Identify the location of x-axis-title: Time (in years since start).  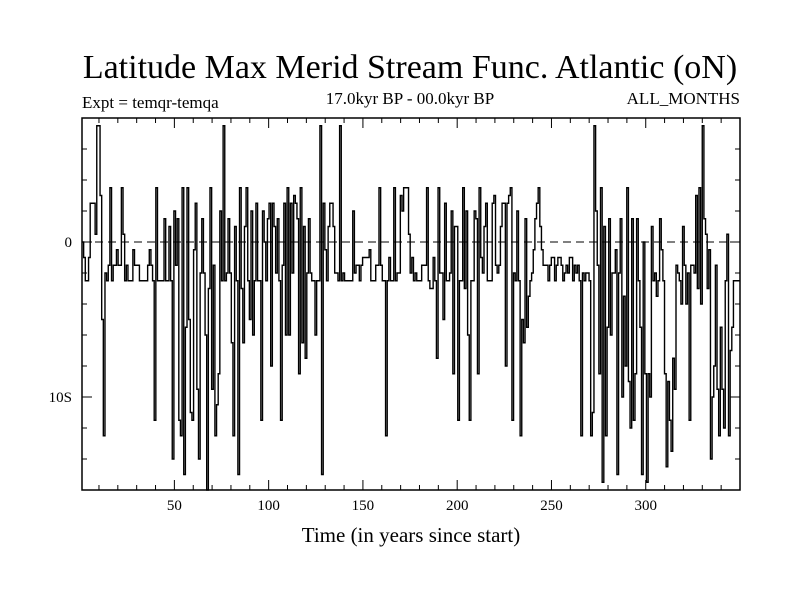
(411, 535).